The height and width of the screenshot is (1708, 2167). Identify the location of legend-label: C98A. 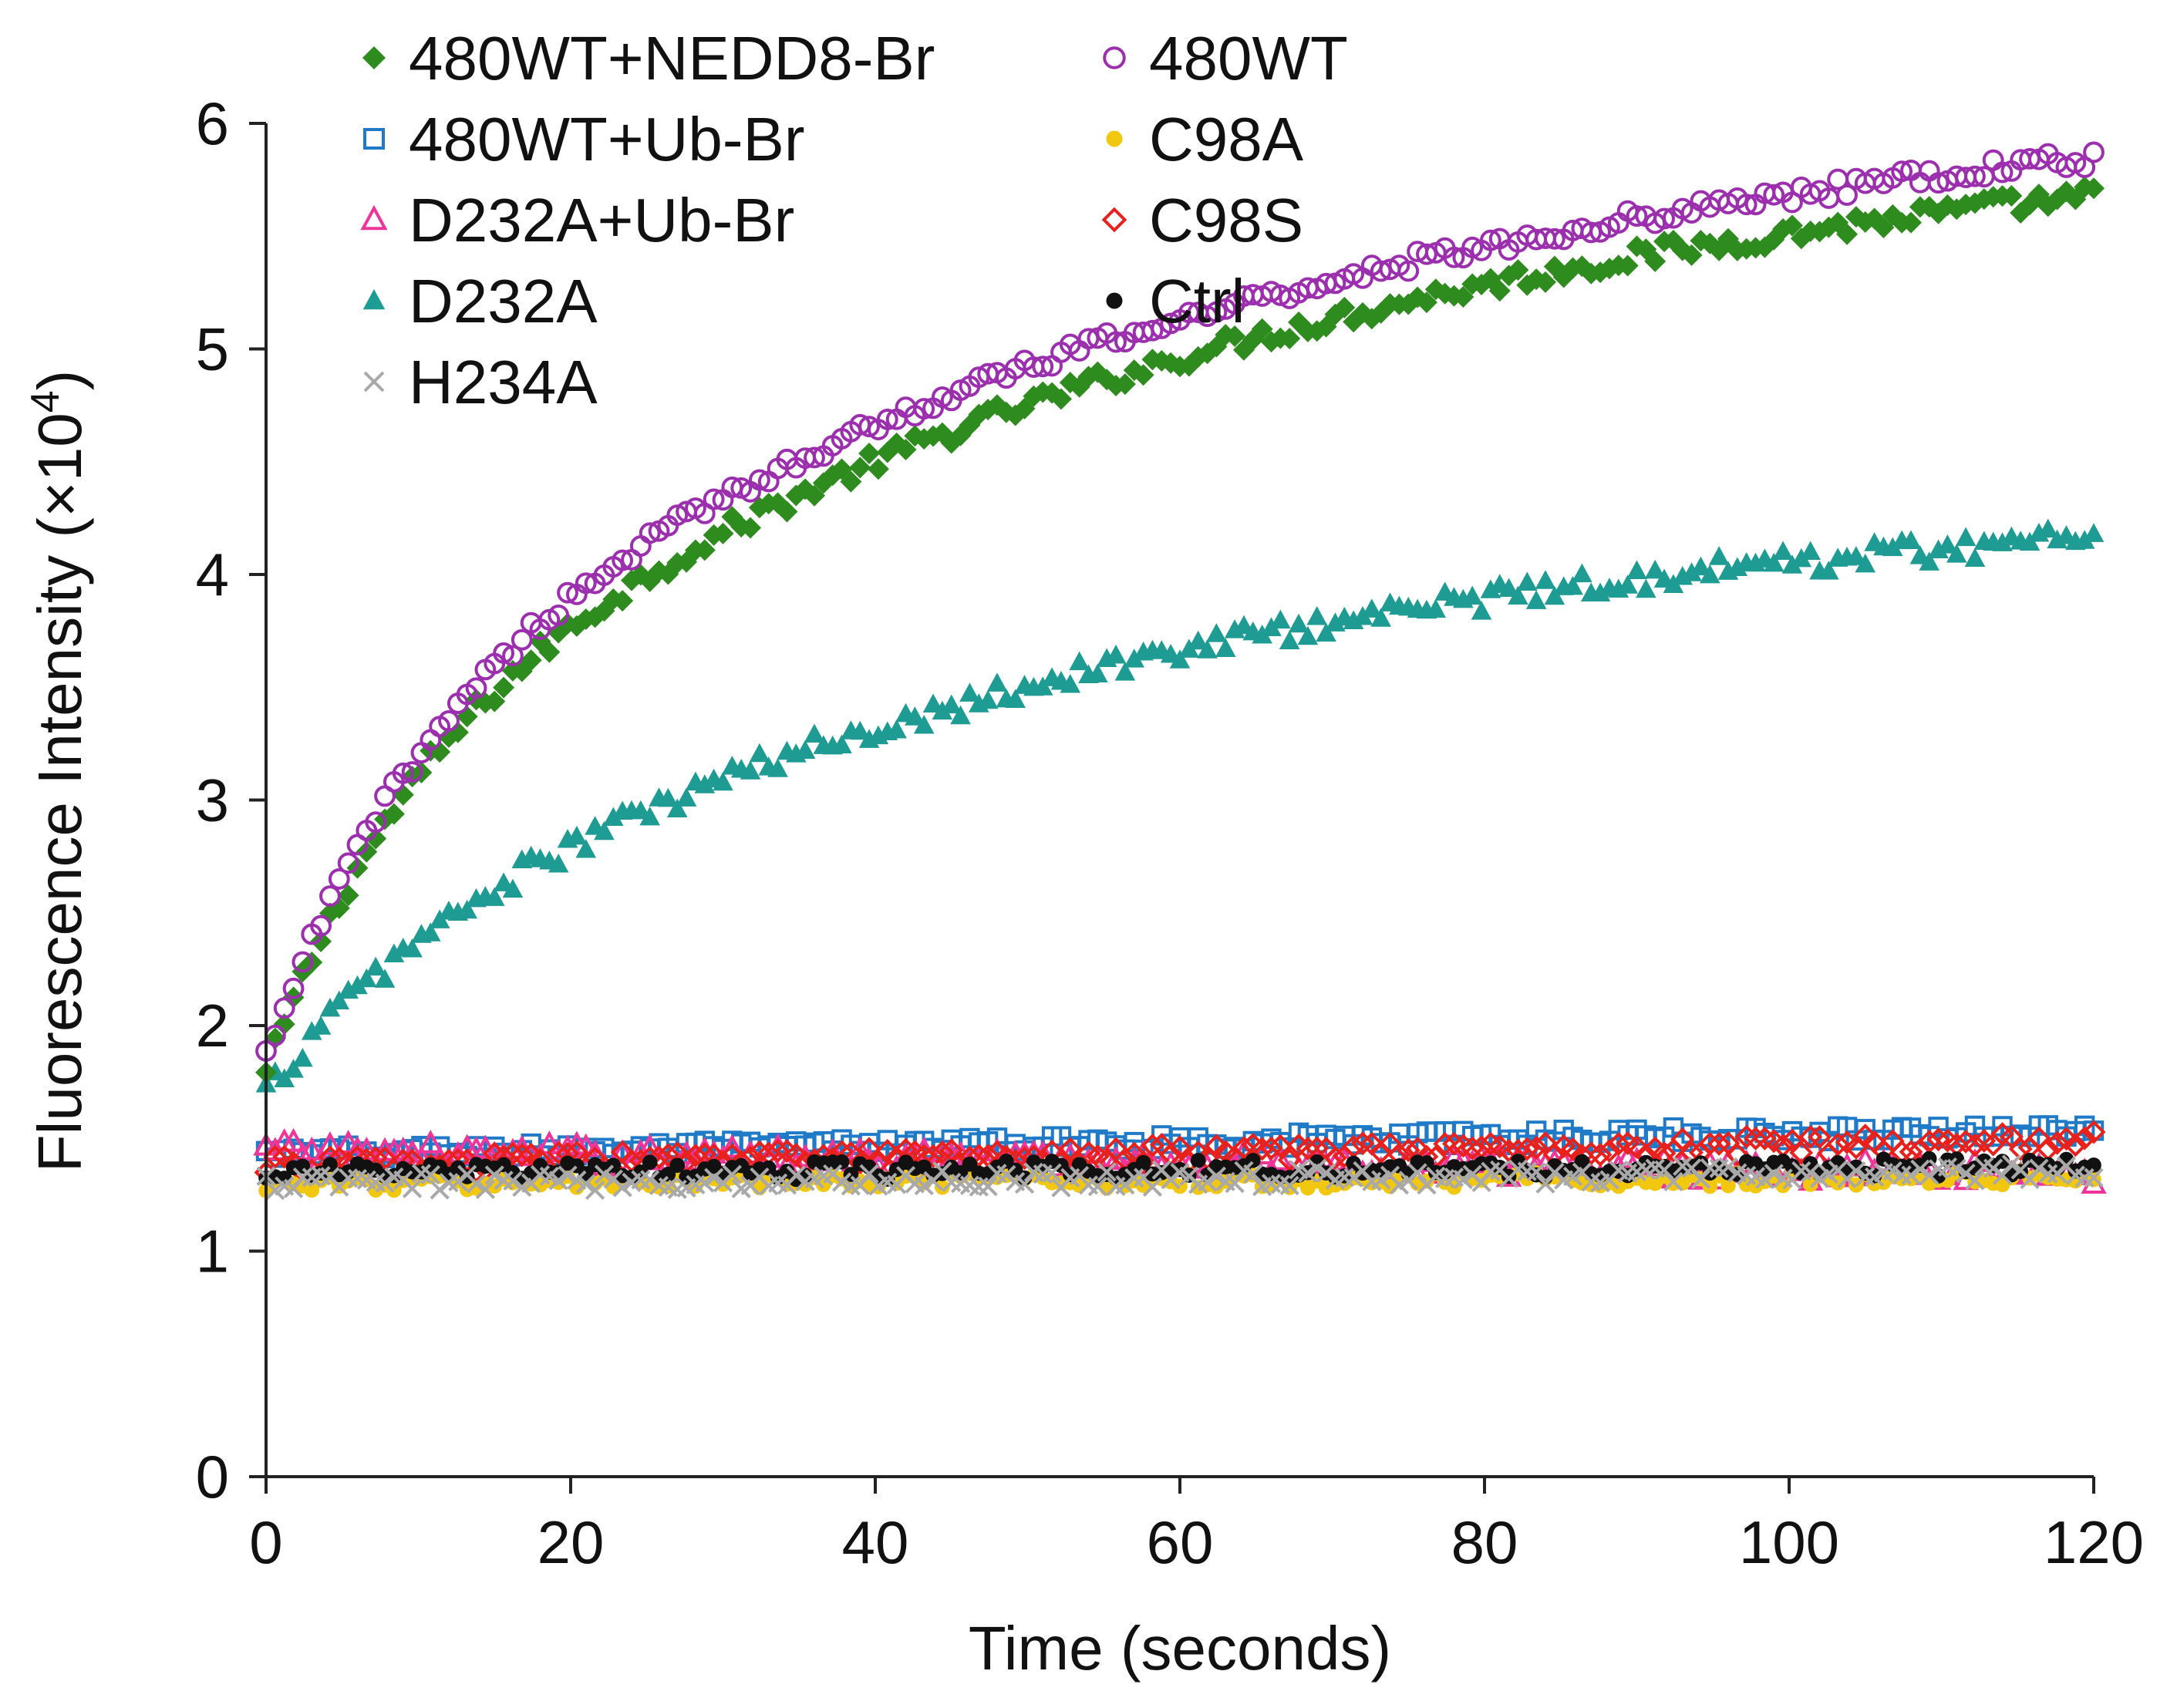
(1226, 139).